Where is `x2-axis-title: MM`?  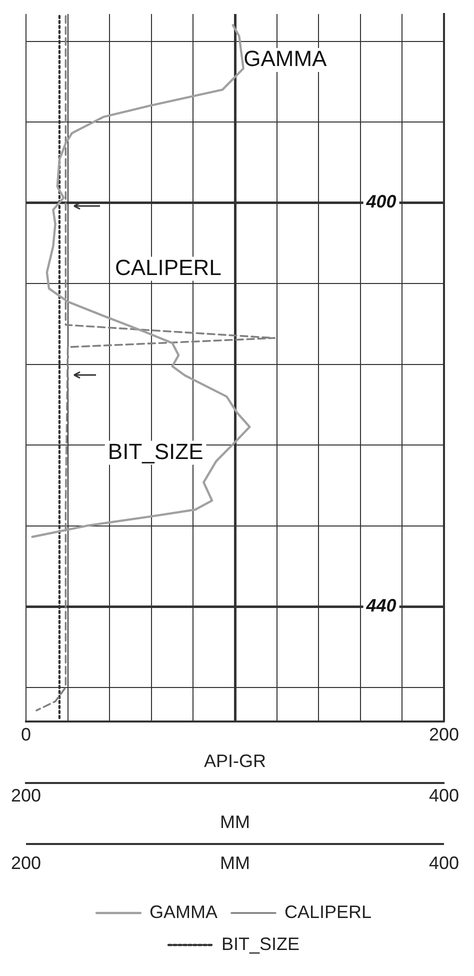
x2-axis-title: MM is located at coordinates (235, 822).